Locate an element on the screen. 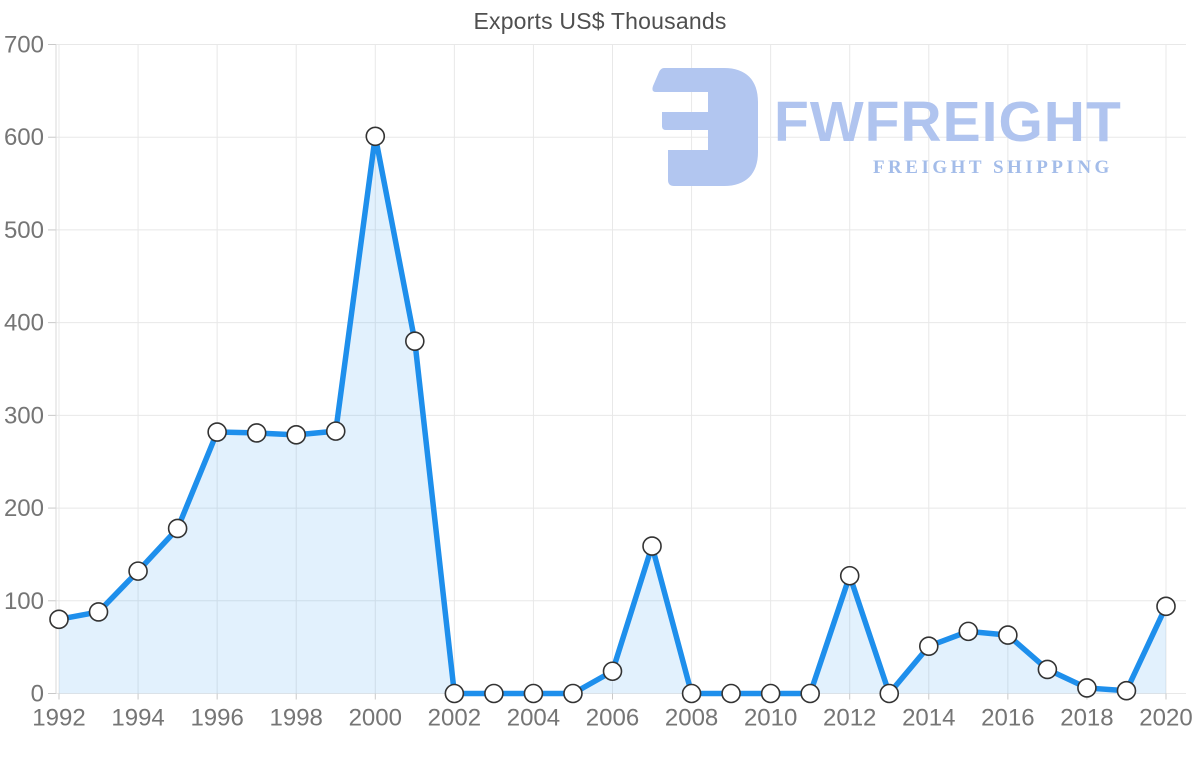 Image resolution: width=1200 pixels, height=763 pixels. data-point-1995 is located at coordinates (177, 528).